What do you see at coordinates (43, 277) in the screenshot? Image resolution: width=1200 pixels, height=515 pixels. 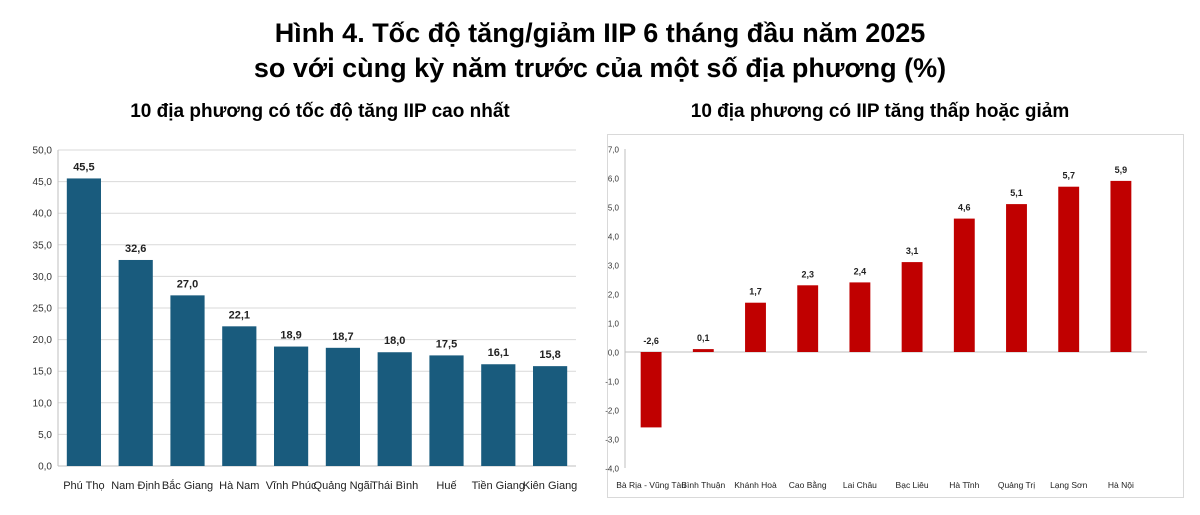 I see `left-chart-ytick-label: 30,0` at bounding box center [43, 277].